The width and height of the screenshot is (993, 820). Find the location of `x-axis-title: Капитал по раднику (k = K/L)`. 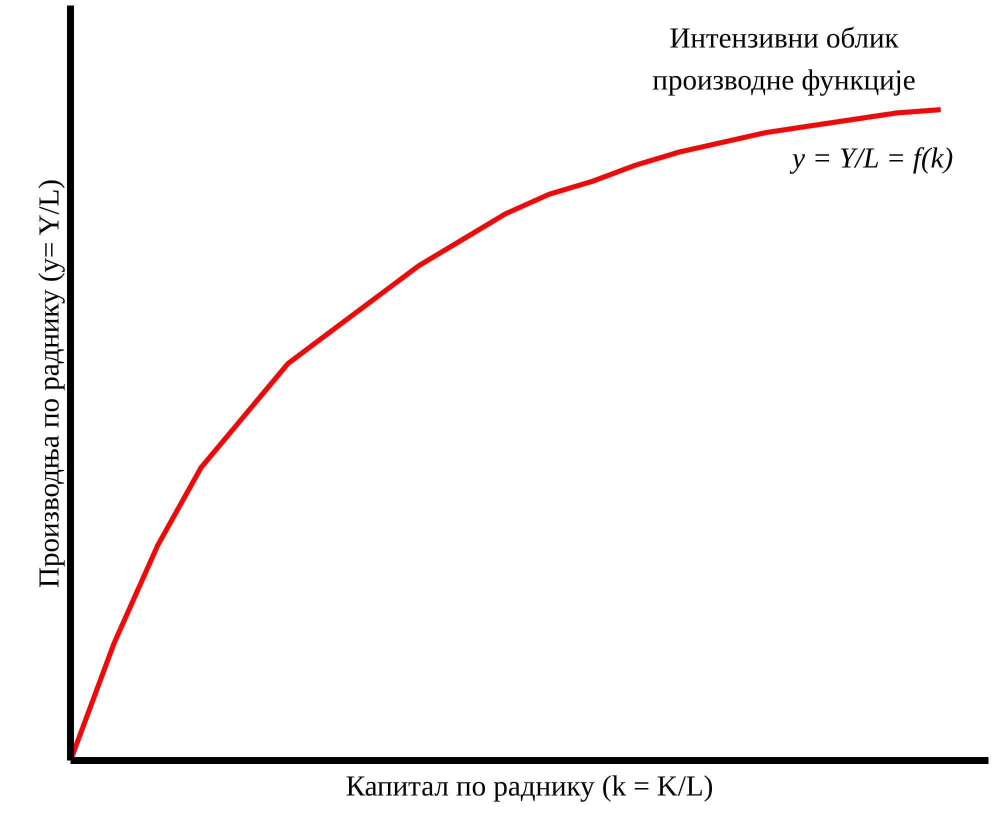

x-axis-title: Капитал по раднику (k = K/L) is located at coordinates (530, 786).